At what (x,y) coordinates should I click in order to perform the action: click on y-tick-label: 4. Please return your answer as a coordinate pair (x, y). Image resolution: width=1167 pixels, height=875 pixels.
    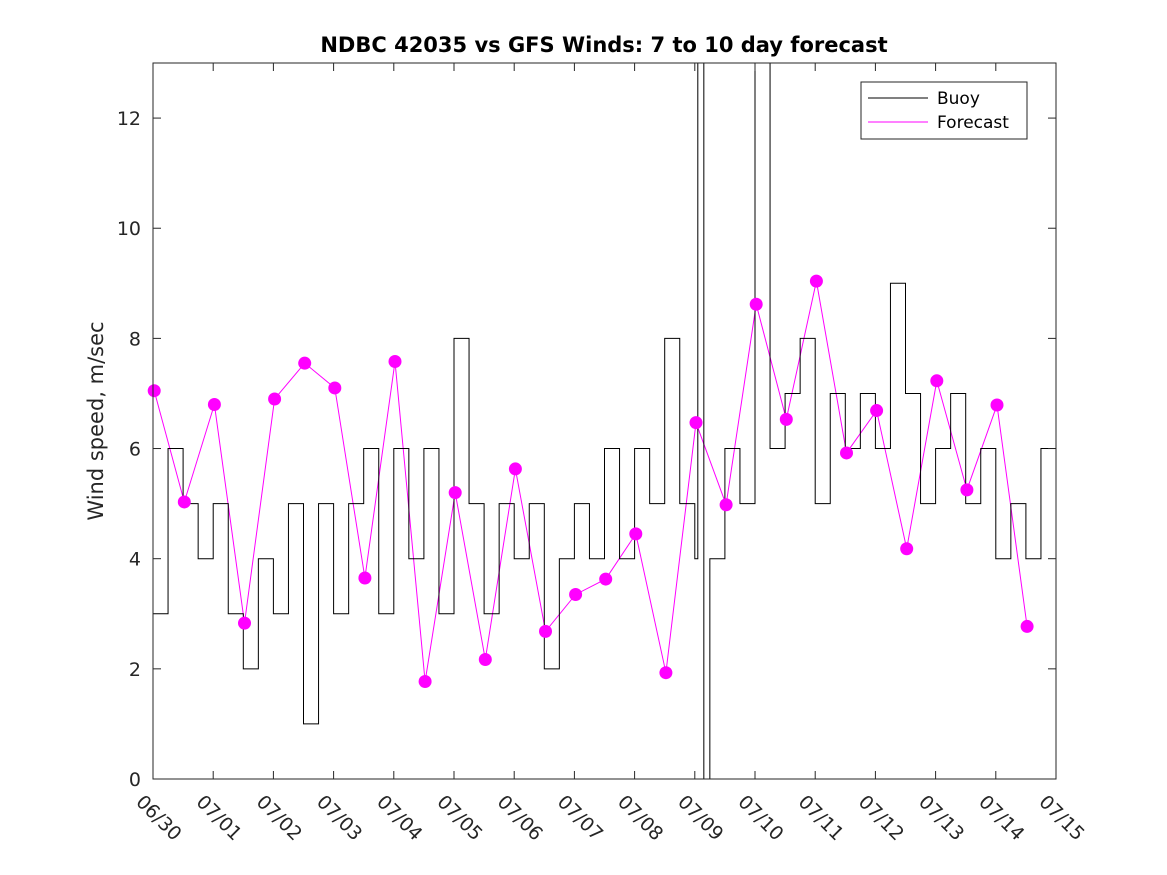
    Looking at the image, I should click on (135, 560).